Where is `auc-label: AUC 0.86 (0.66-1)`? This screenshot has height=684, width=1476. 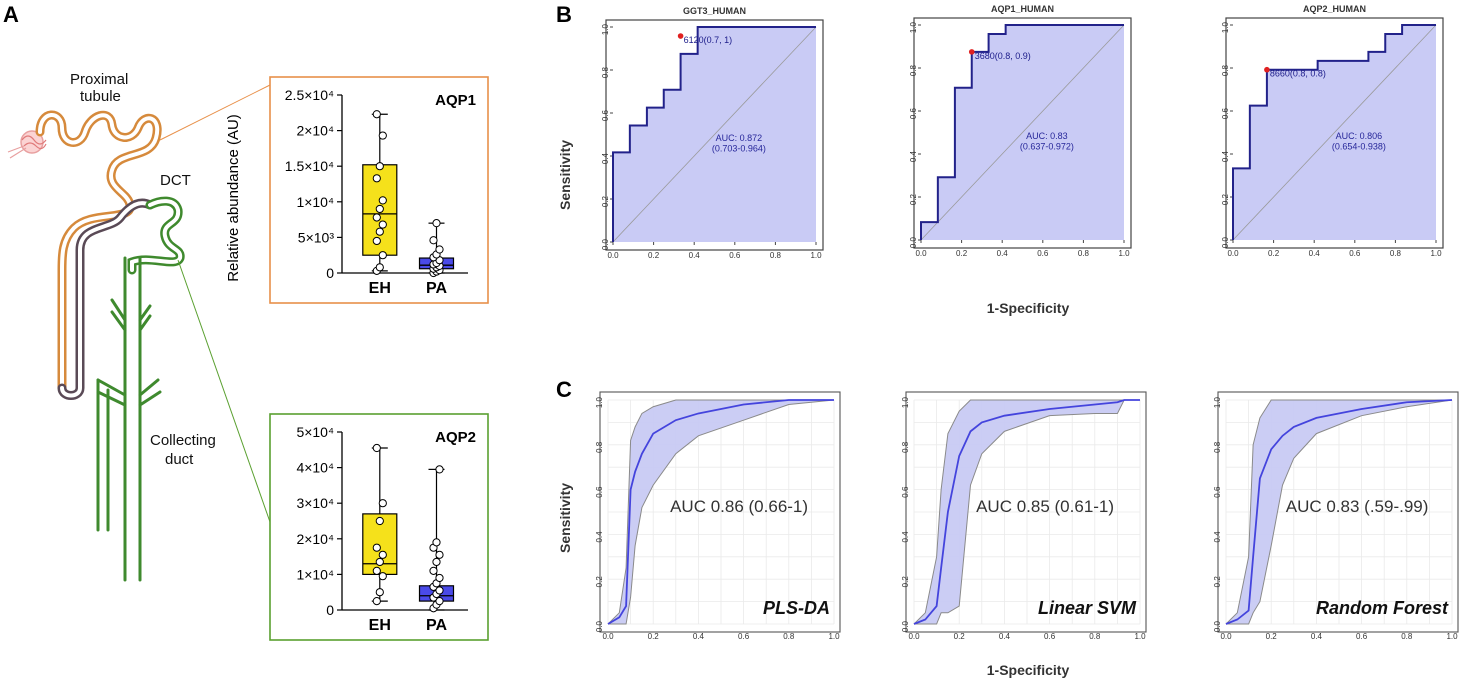 auc-label: AUC 0.86 (0.66-1) is located at coordinates (739, 506).